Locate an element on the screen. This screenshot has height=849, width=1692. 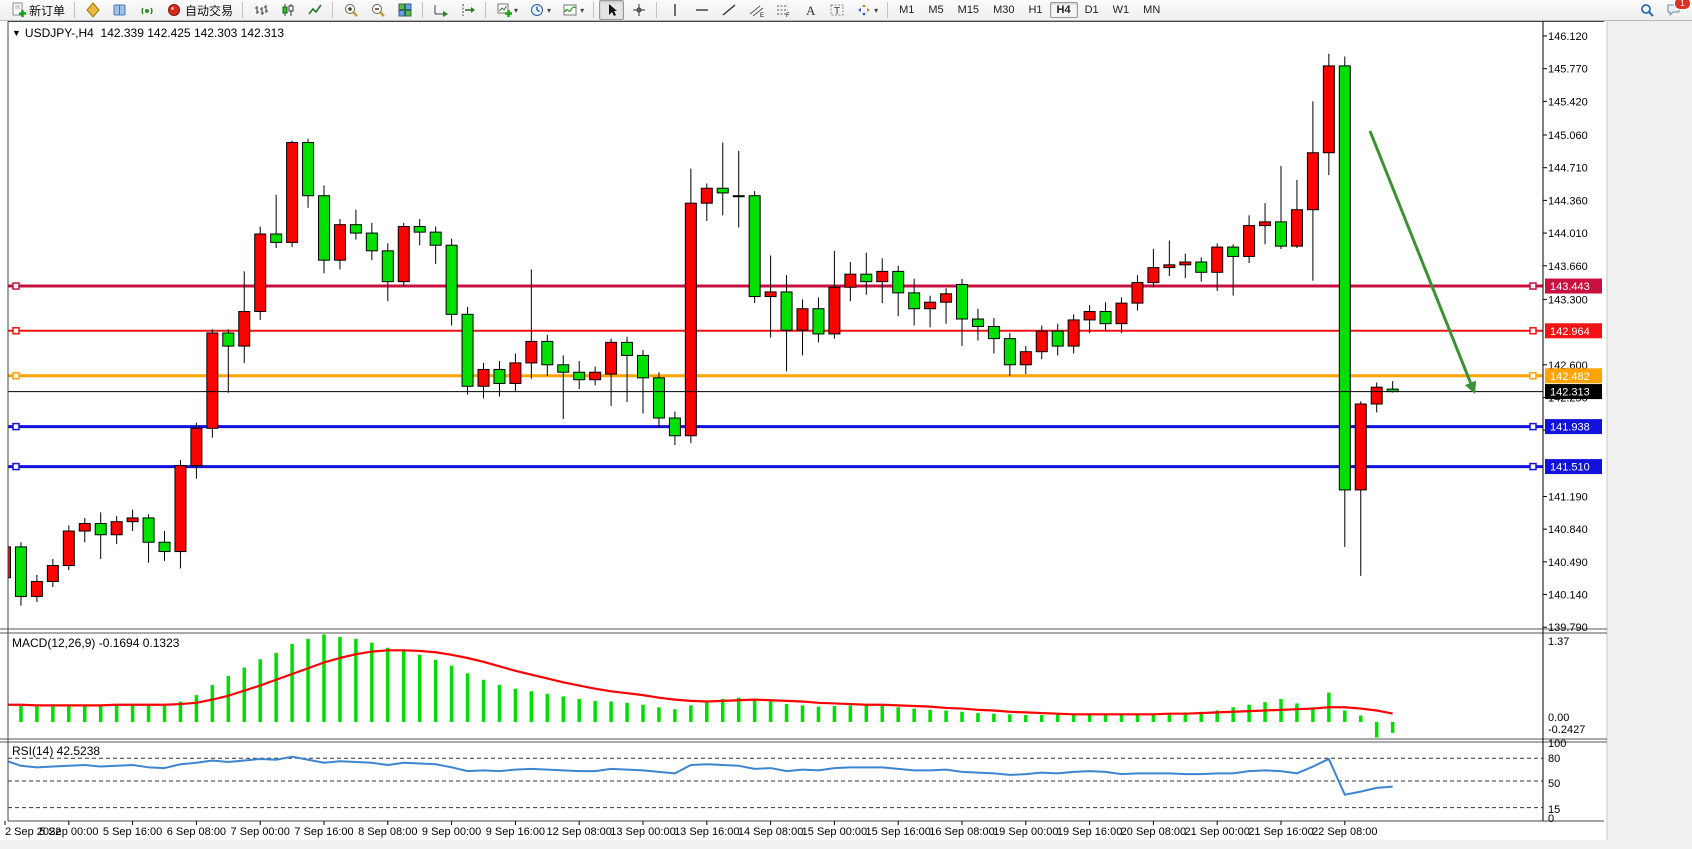
zoom-in-icon is located at coordinates (350, 10).